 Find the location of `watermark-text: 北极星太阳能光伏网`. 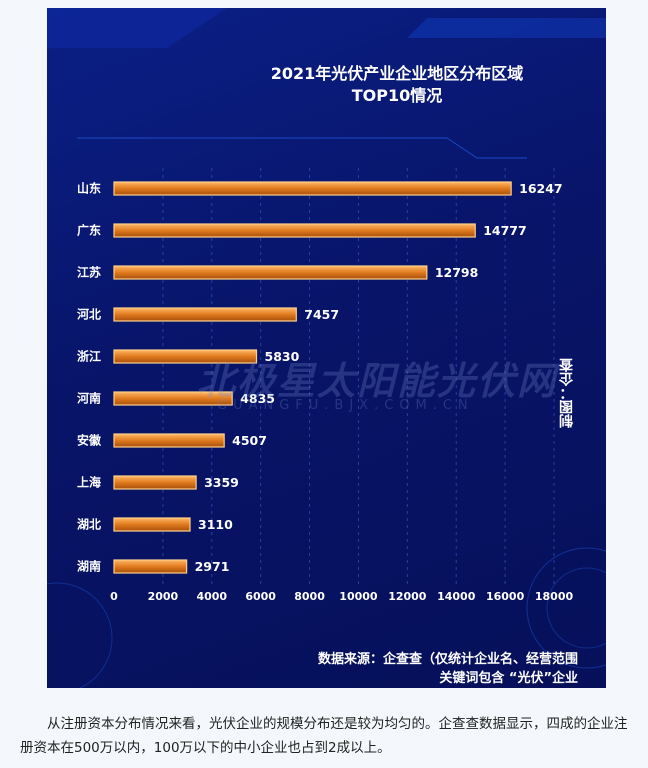

watermark-text: 北极星太阳能光伏网 is located at coordinates (377, 381).